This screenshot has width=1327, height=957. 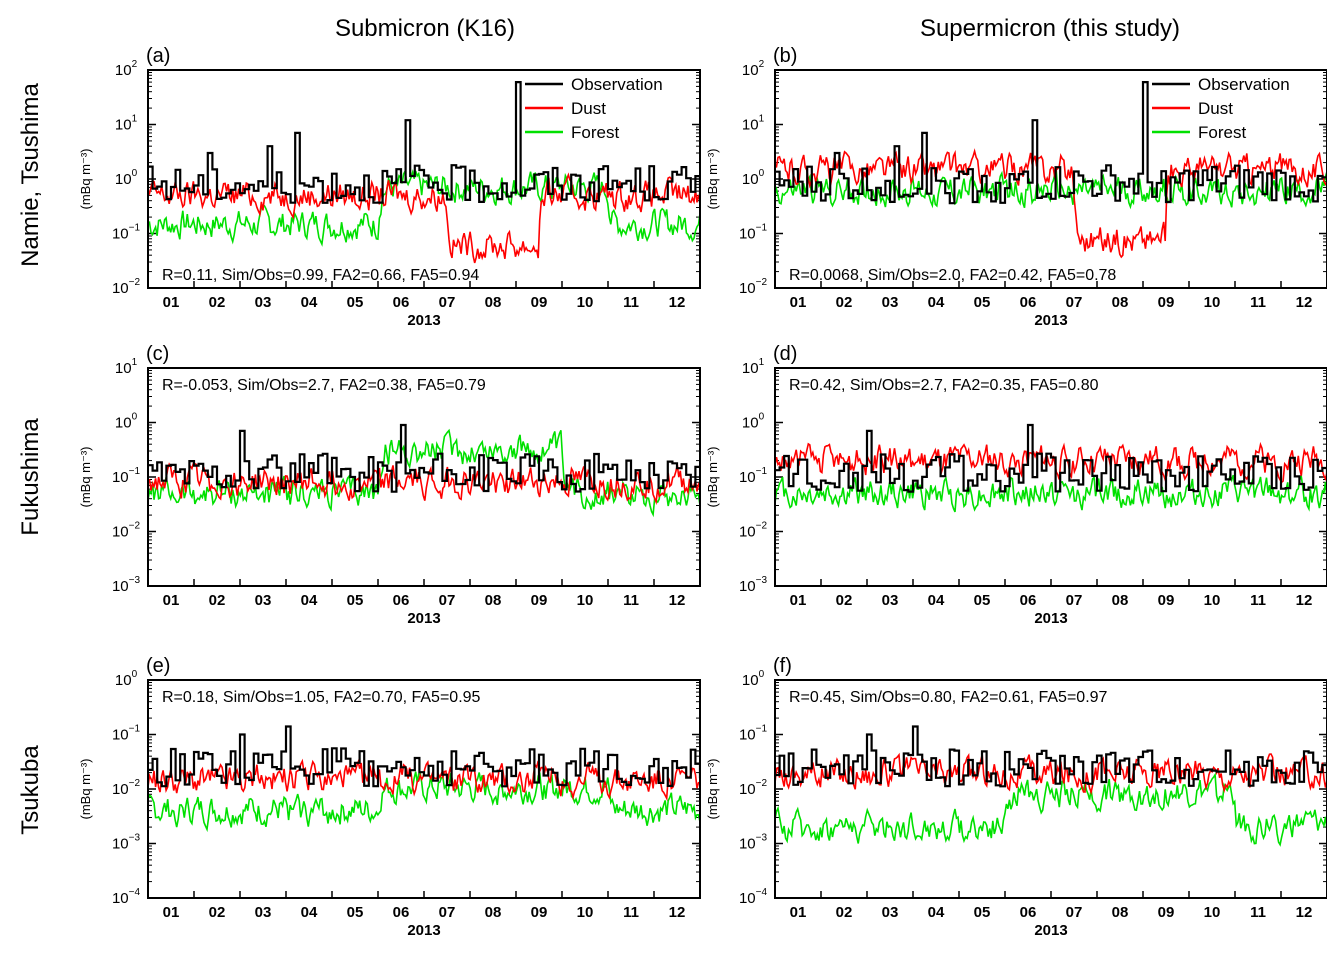 I want to click on stats-annotation: R=0.18, Sim/Obs=1.05, FA2=0.70, FA5=0.95, so click(x=321, y=697).